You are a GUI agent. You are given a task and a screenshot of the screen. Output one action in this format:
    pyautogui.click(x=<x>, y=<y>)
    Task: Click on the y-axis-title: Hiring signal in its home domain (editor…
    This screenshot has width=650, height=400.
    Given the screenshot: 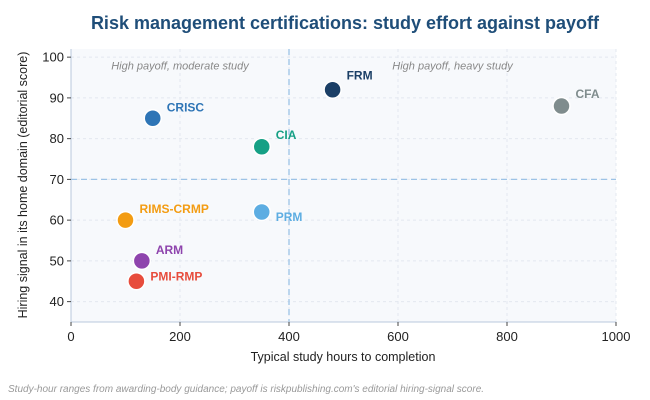 What is the action you would take?
    pyautogui.click(x=23, y=185)
    